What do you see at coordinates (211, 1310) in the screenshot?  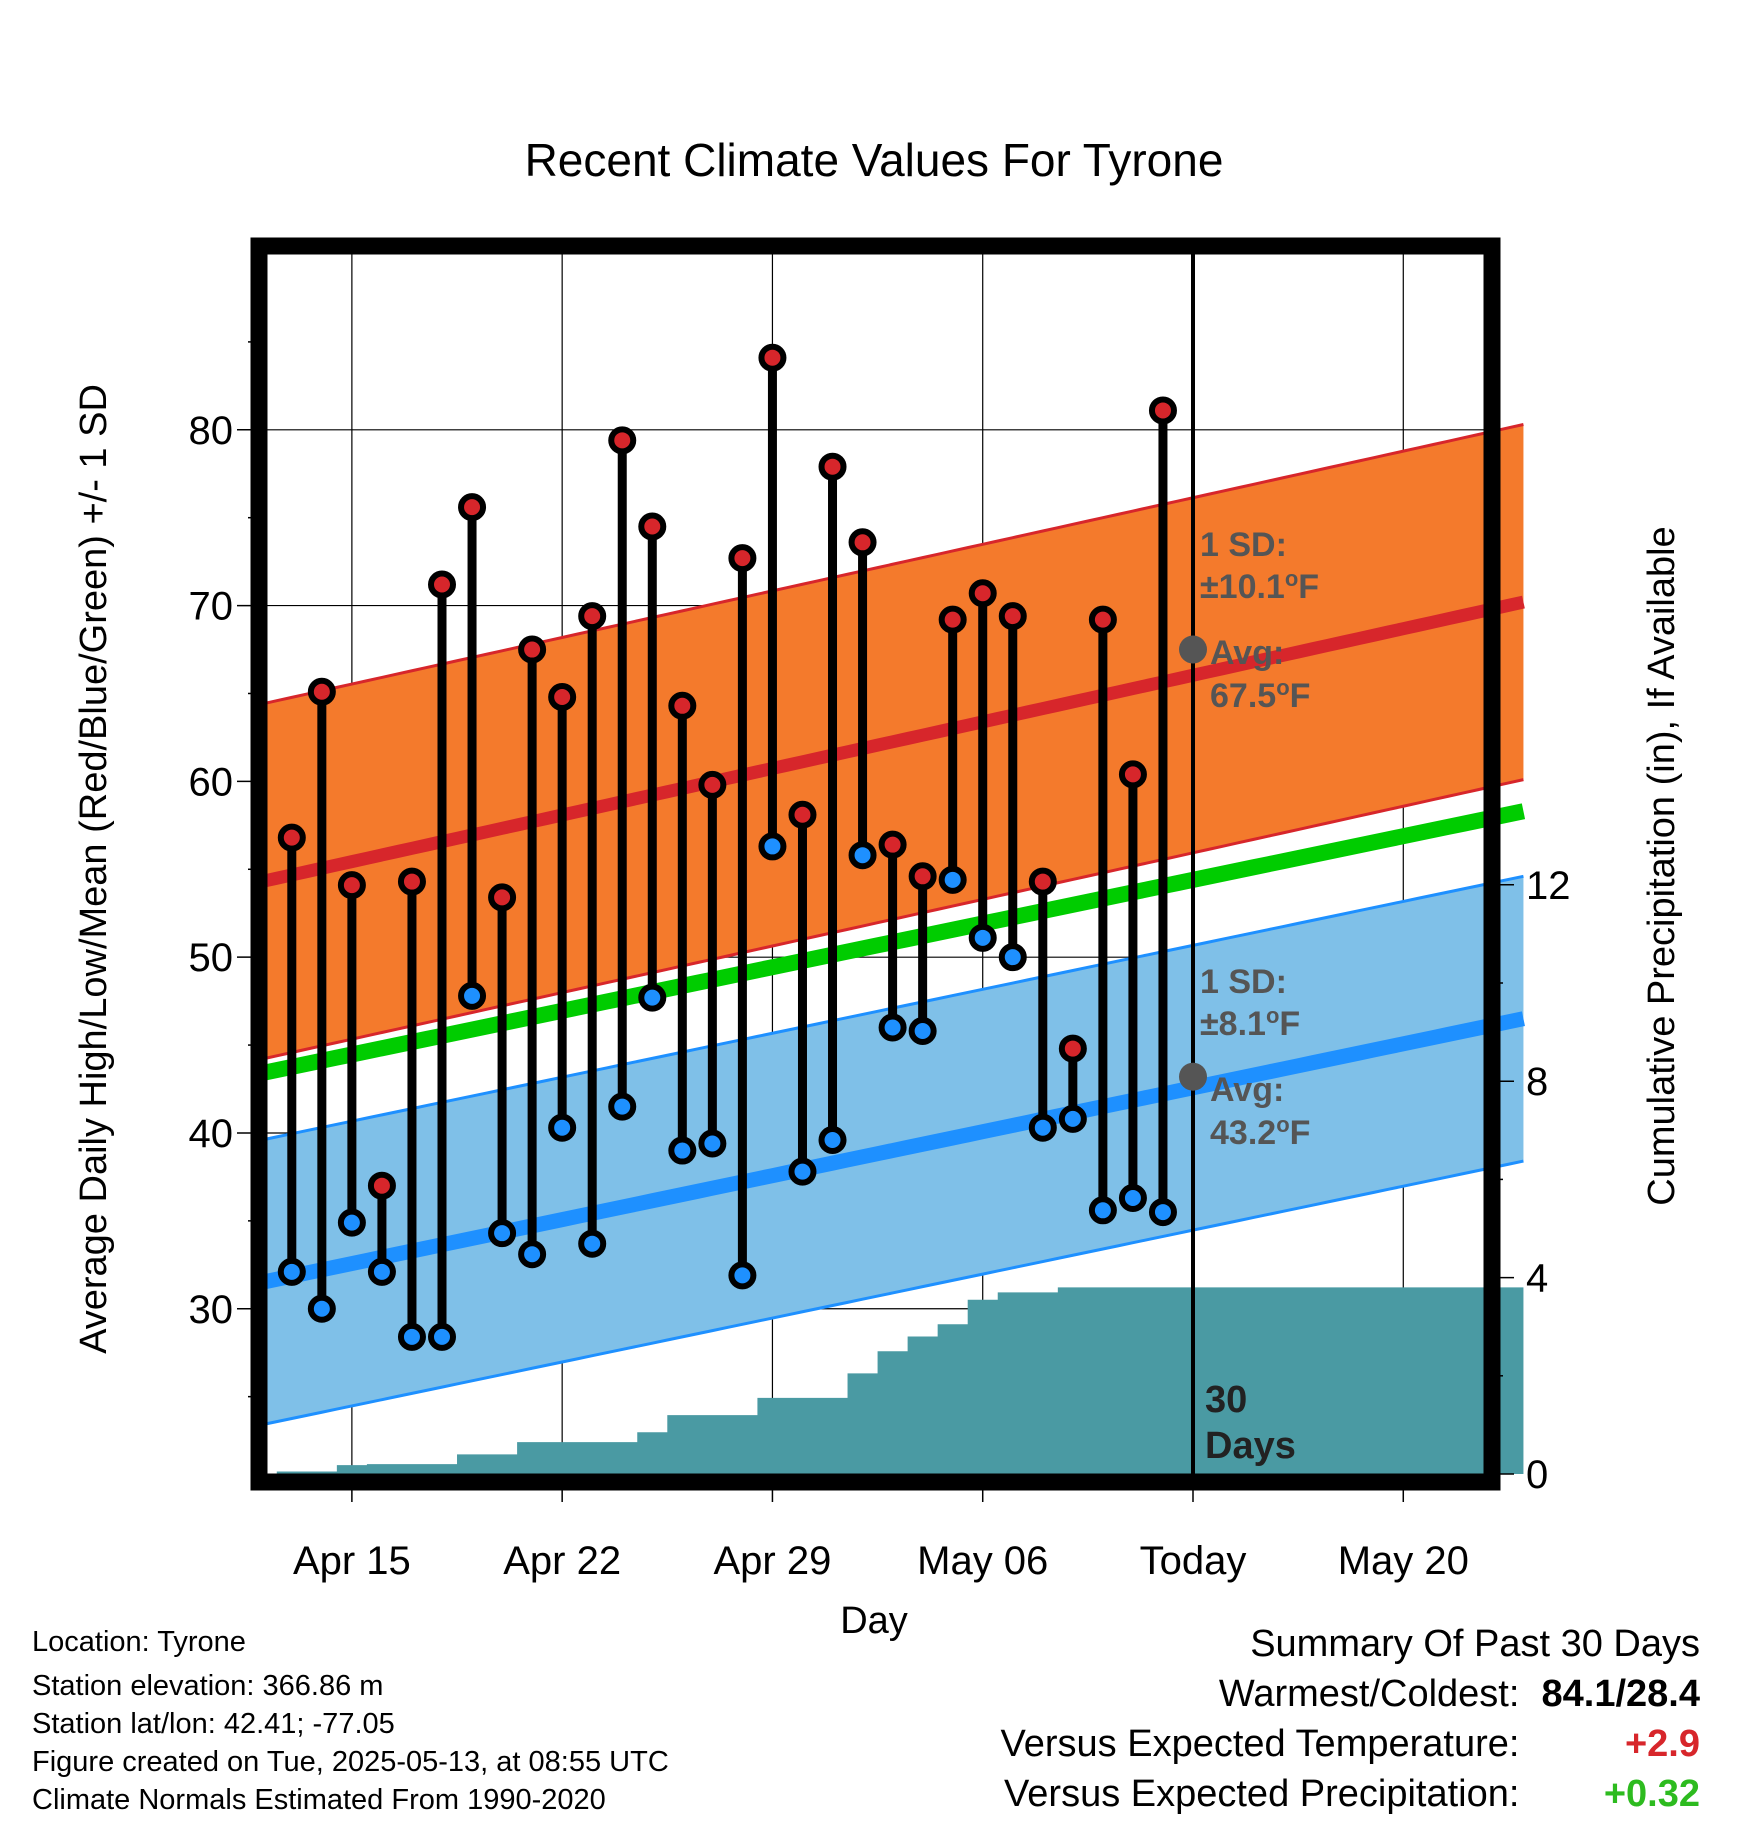 I see `y-left-tick-label: 30` at bounding box center [211, 1310].